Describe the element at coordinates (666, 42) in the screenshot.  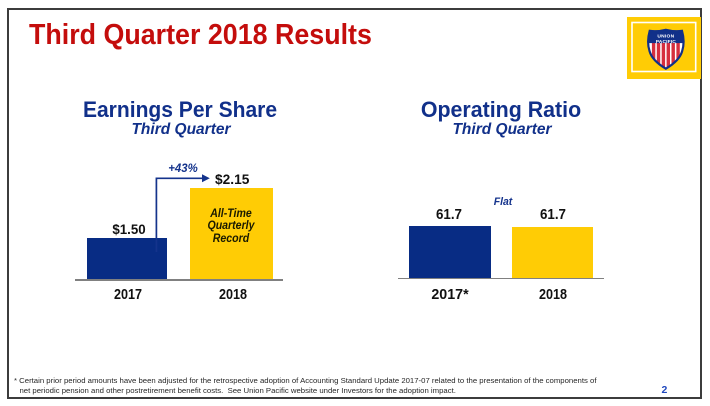
I see `svg-text: PACIFIC` at that location.